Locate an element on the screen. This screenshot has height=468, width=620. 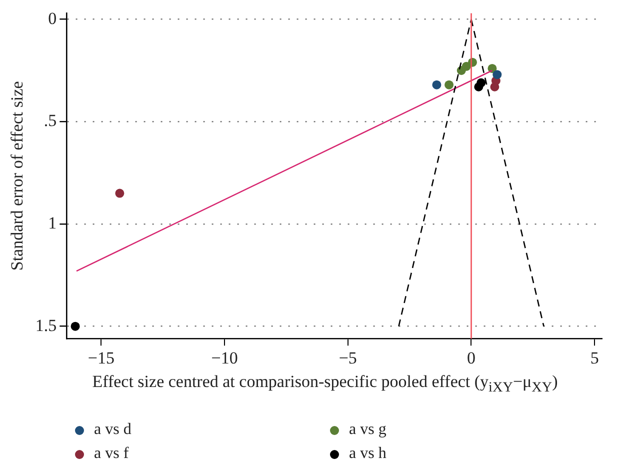
x-tick-label: 0 is located at coordinates (471, 358).